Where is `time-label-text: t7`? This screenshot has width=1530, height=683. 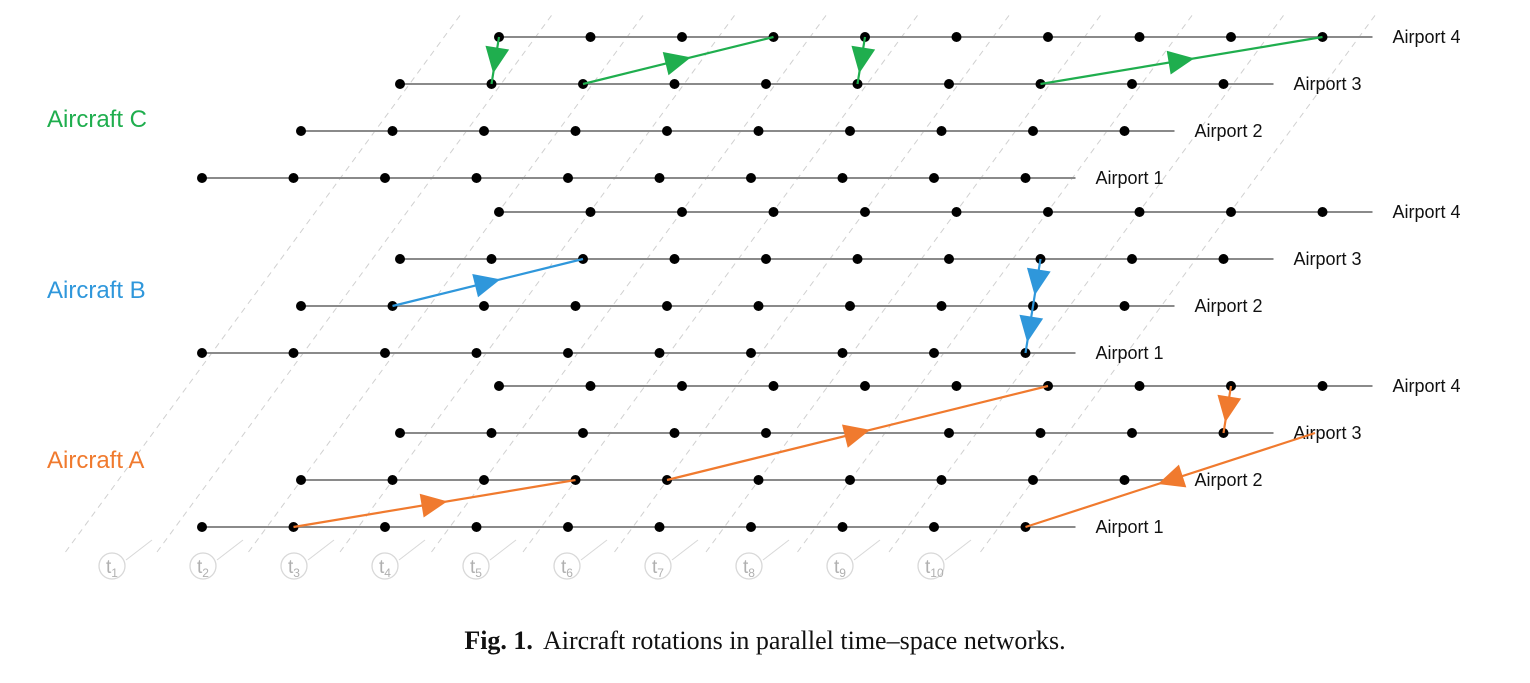
time-label-text: t7 is located at coordinates (658, 568).